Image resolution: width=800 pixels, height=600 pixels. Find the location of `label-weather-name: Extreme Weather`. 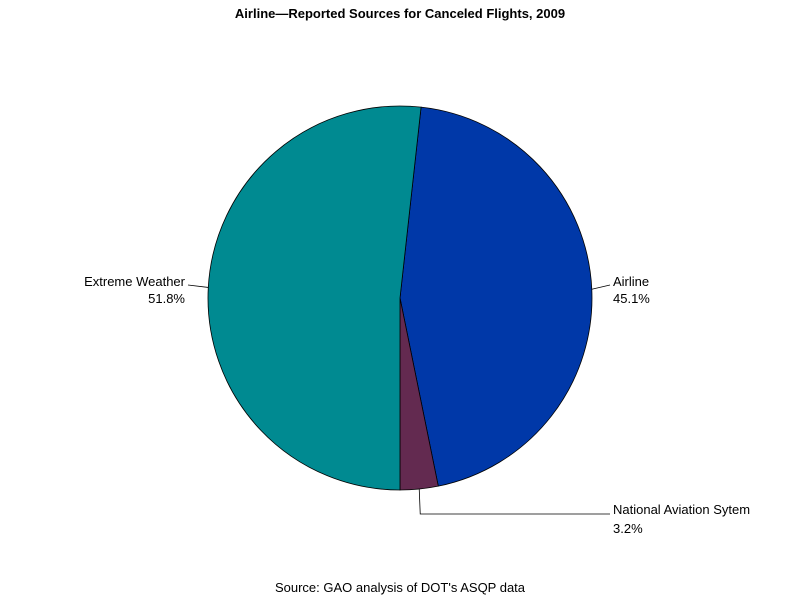

label-weather-name: Extreme Weather is located at coordinates (135, 281).